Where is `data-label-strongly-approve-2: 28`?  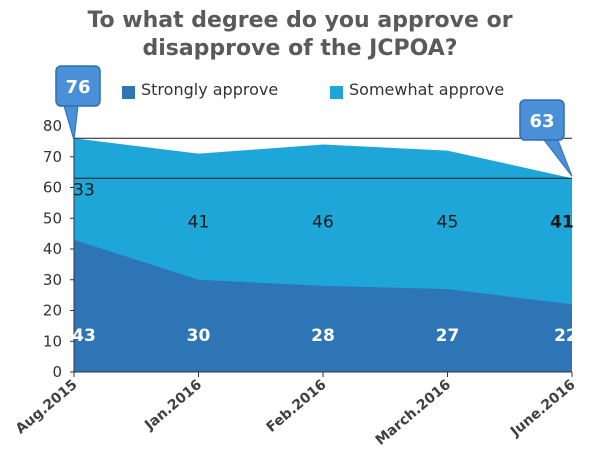 data-label-strongly-approve-2: 28 is located at coordinates (323, 336).